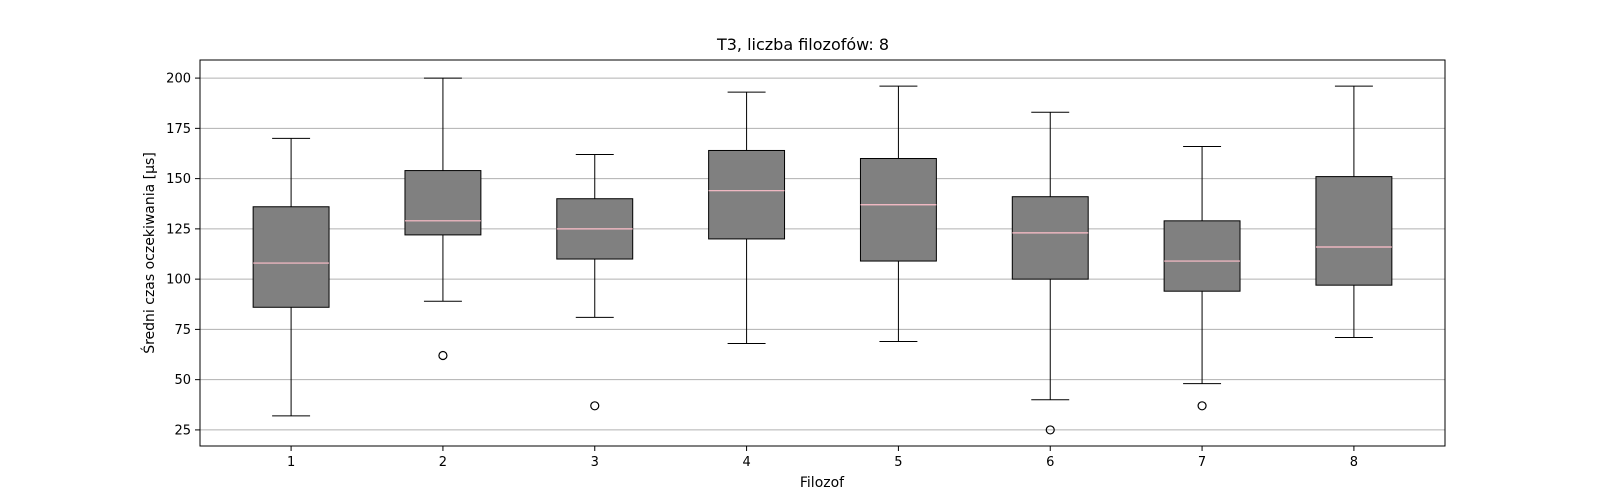  I want to click on y-tick-label: 125, so click(178, 229).